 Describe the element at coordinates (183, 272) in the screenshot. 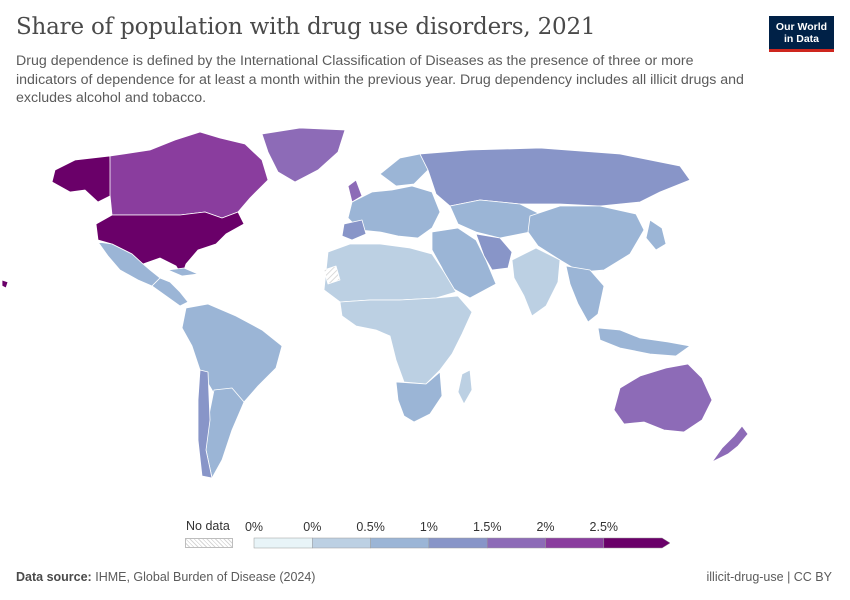

I see `region-cuba` at that location.